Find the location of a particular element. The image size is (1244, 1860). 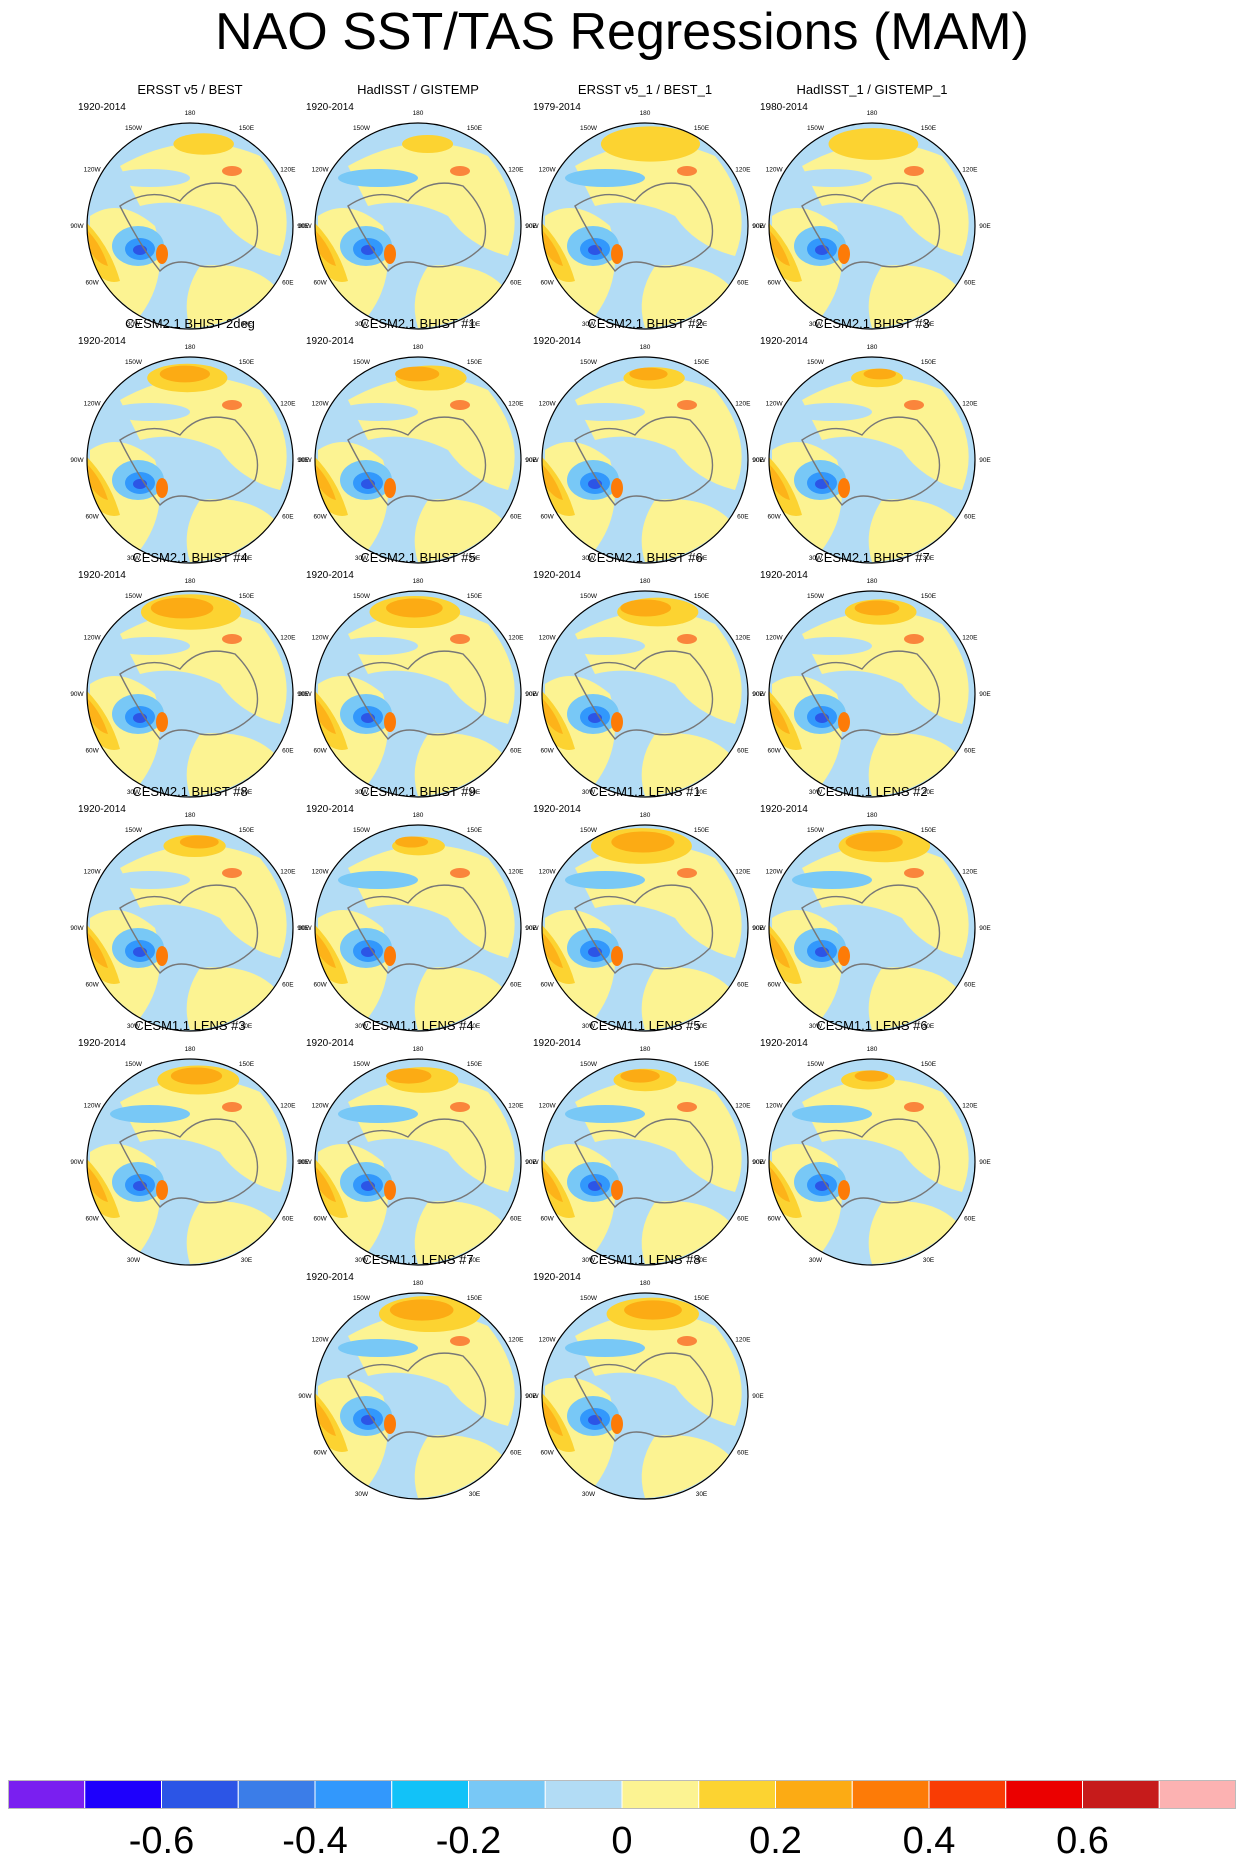

colorbar: -0.6 -0.4 -0.2 0 0.2 0.4 0.6 is located at coordinates (622, 1819).